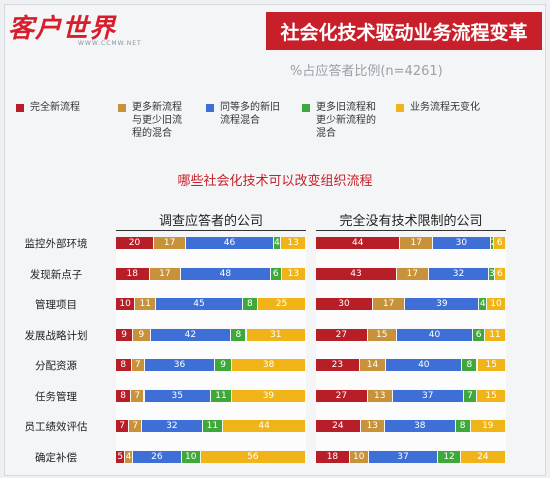 This screenshot has height=478, width=550. What do you see at coordinates (120, 456) in the screenshot?
I see `bar-segment: 5` at bounding box center [120, 456].